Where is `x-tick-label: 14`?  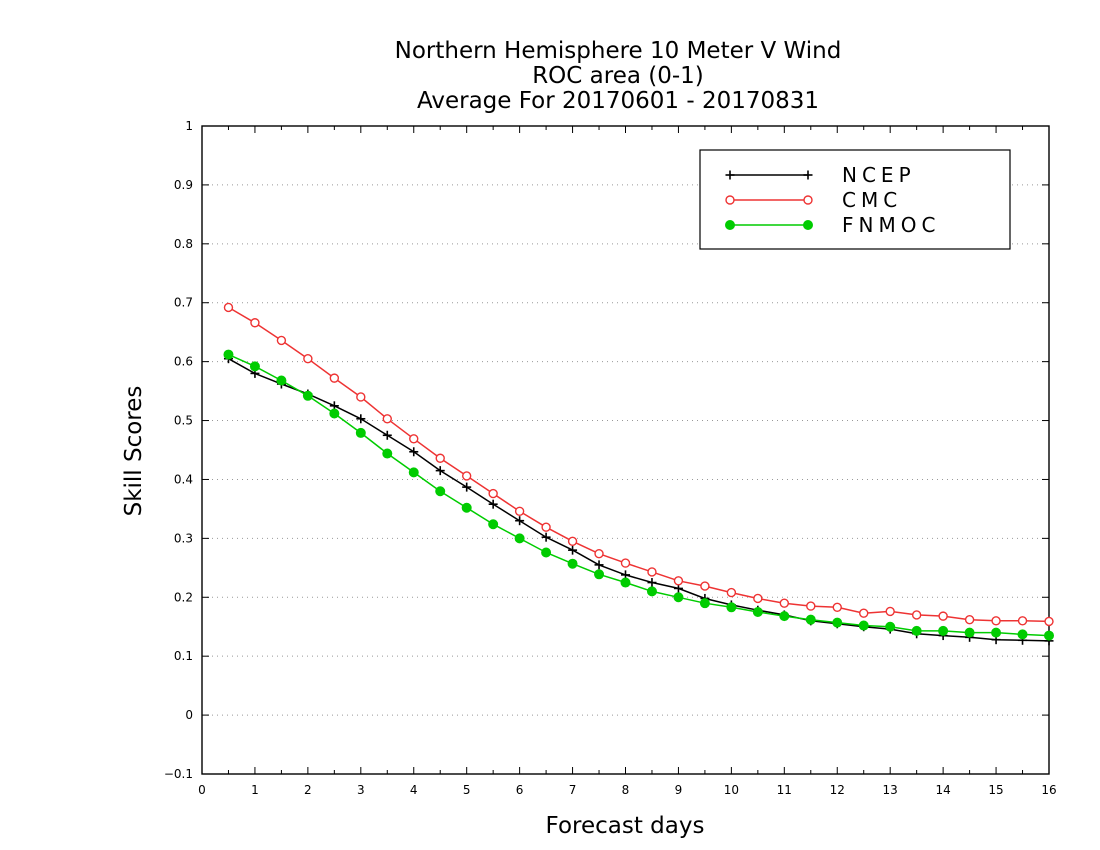 x-tick-label: 14 is located at coordinates (942, 790).